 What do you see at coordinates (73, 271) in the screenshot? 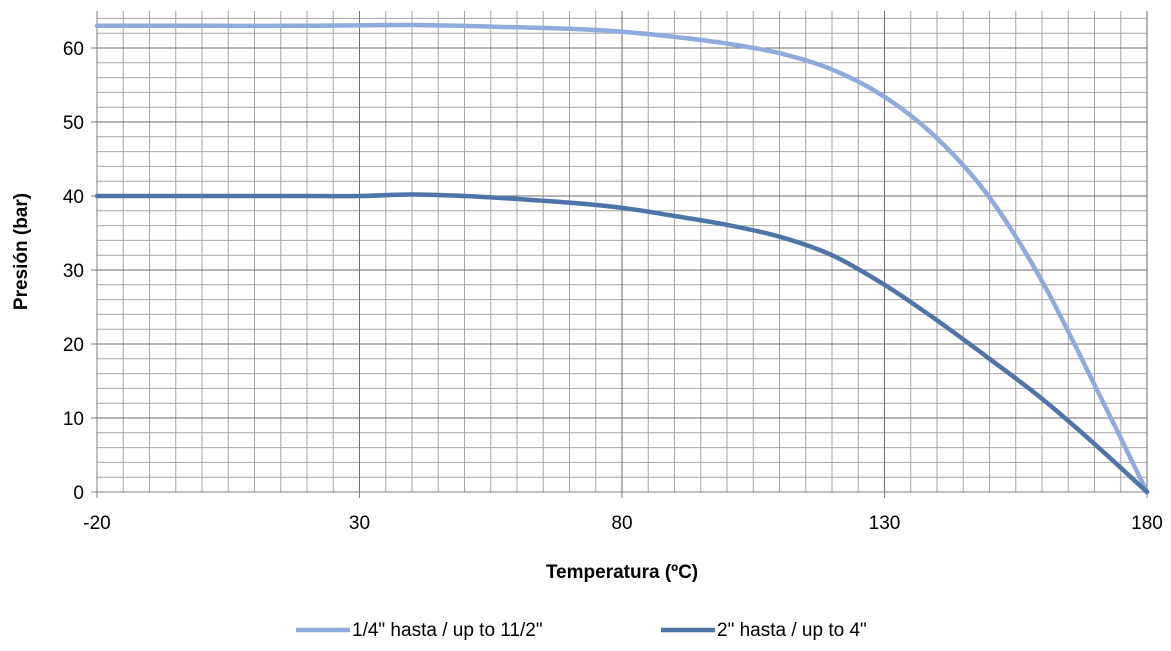
I see `y-tick-label: 30` at bounding box center [73, 271].